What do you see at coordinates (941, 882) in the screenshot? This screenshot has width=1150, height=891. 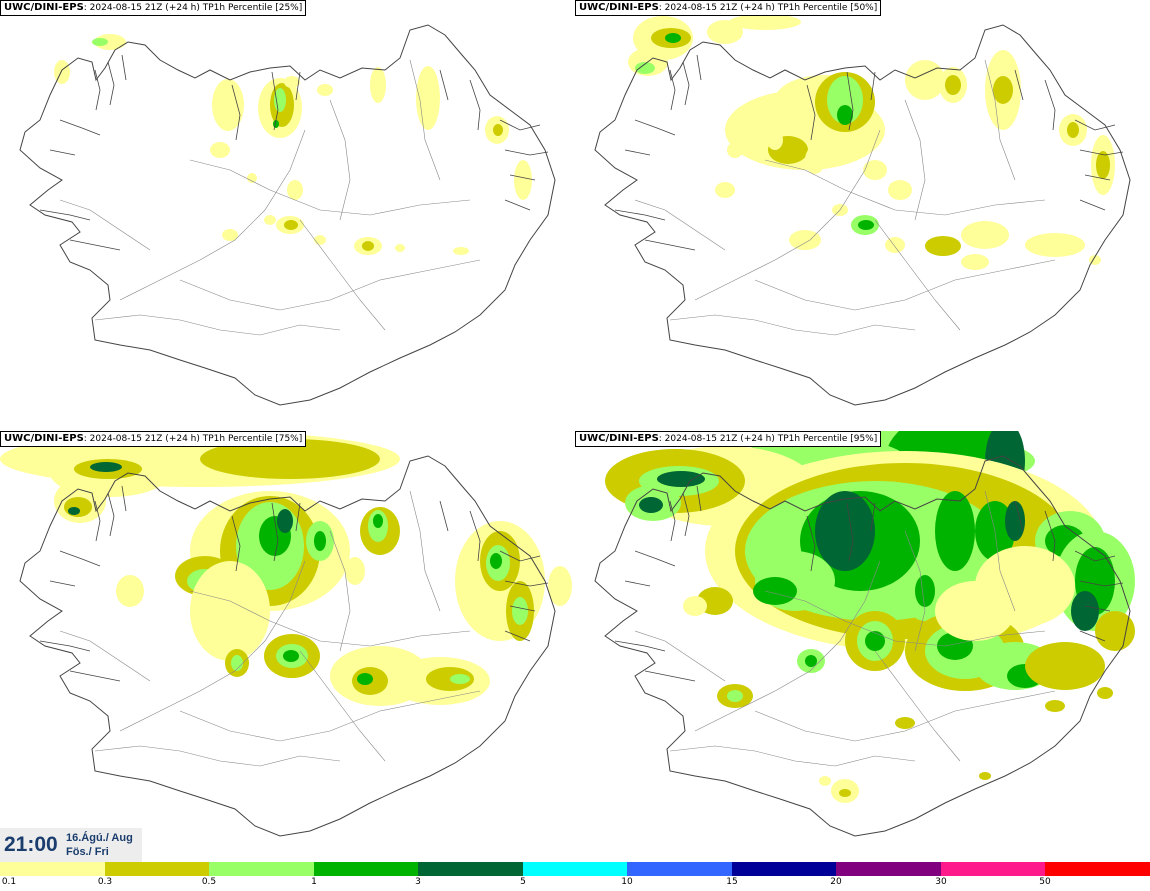 I see `legend-label: 30` at bounding box center [941, 882].